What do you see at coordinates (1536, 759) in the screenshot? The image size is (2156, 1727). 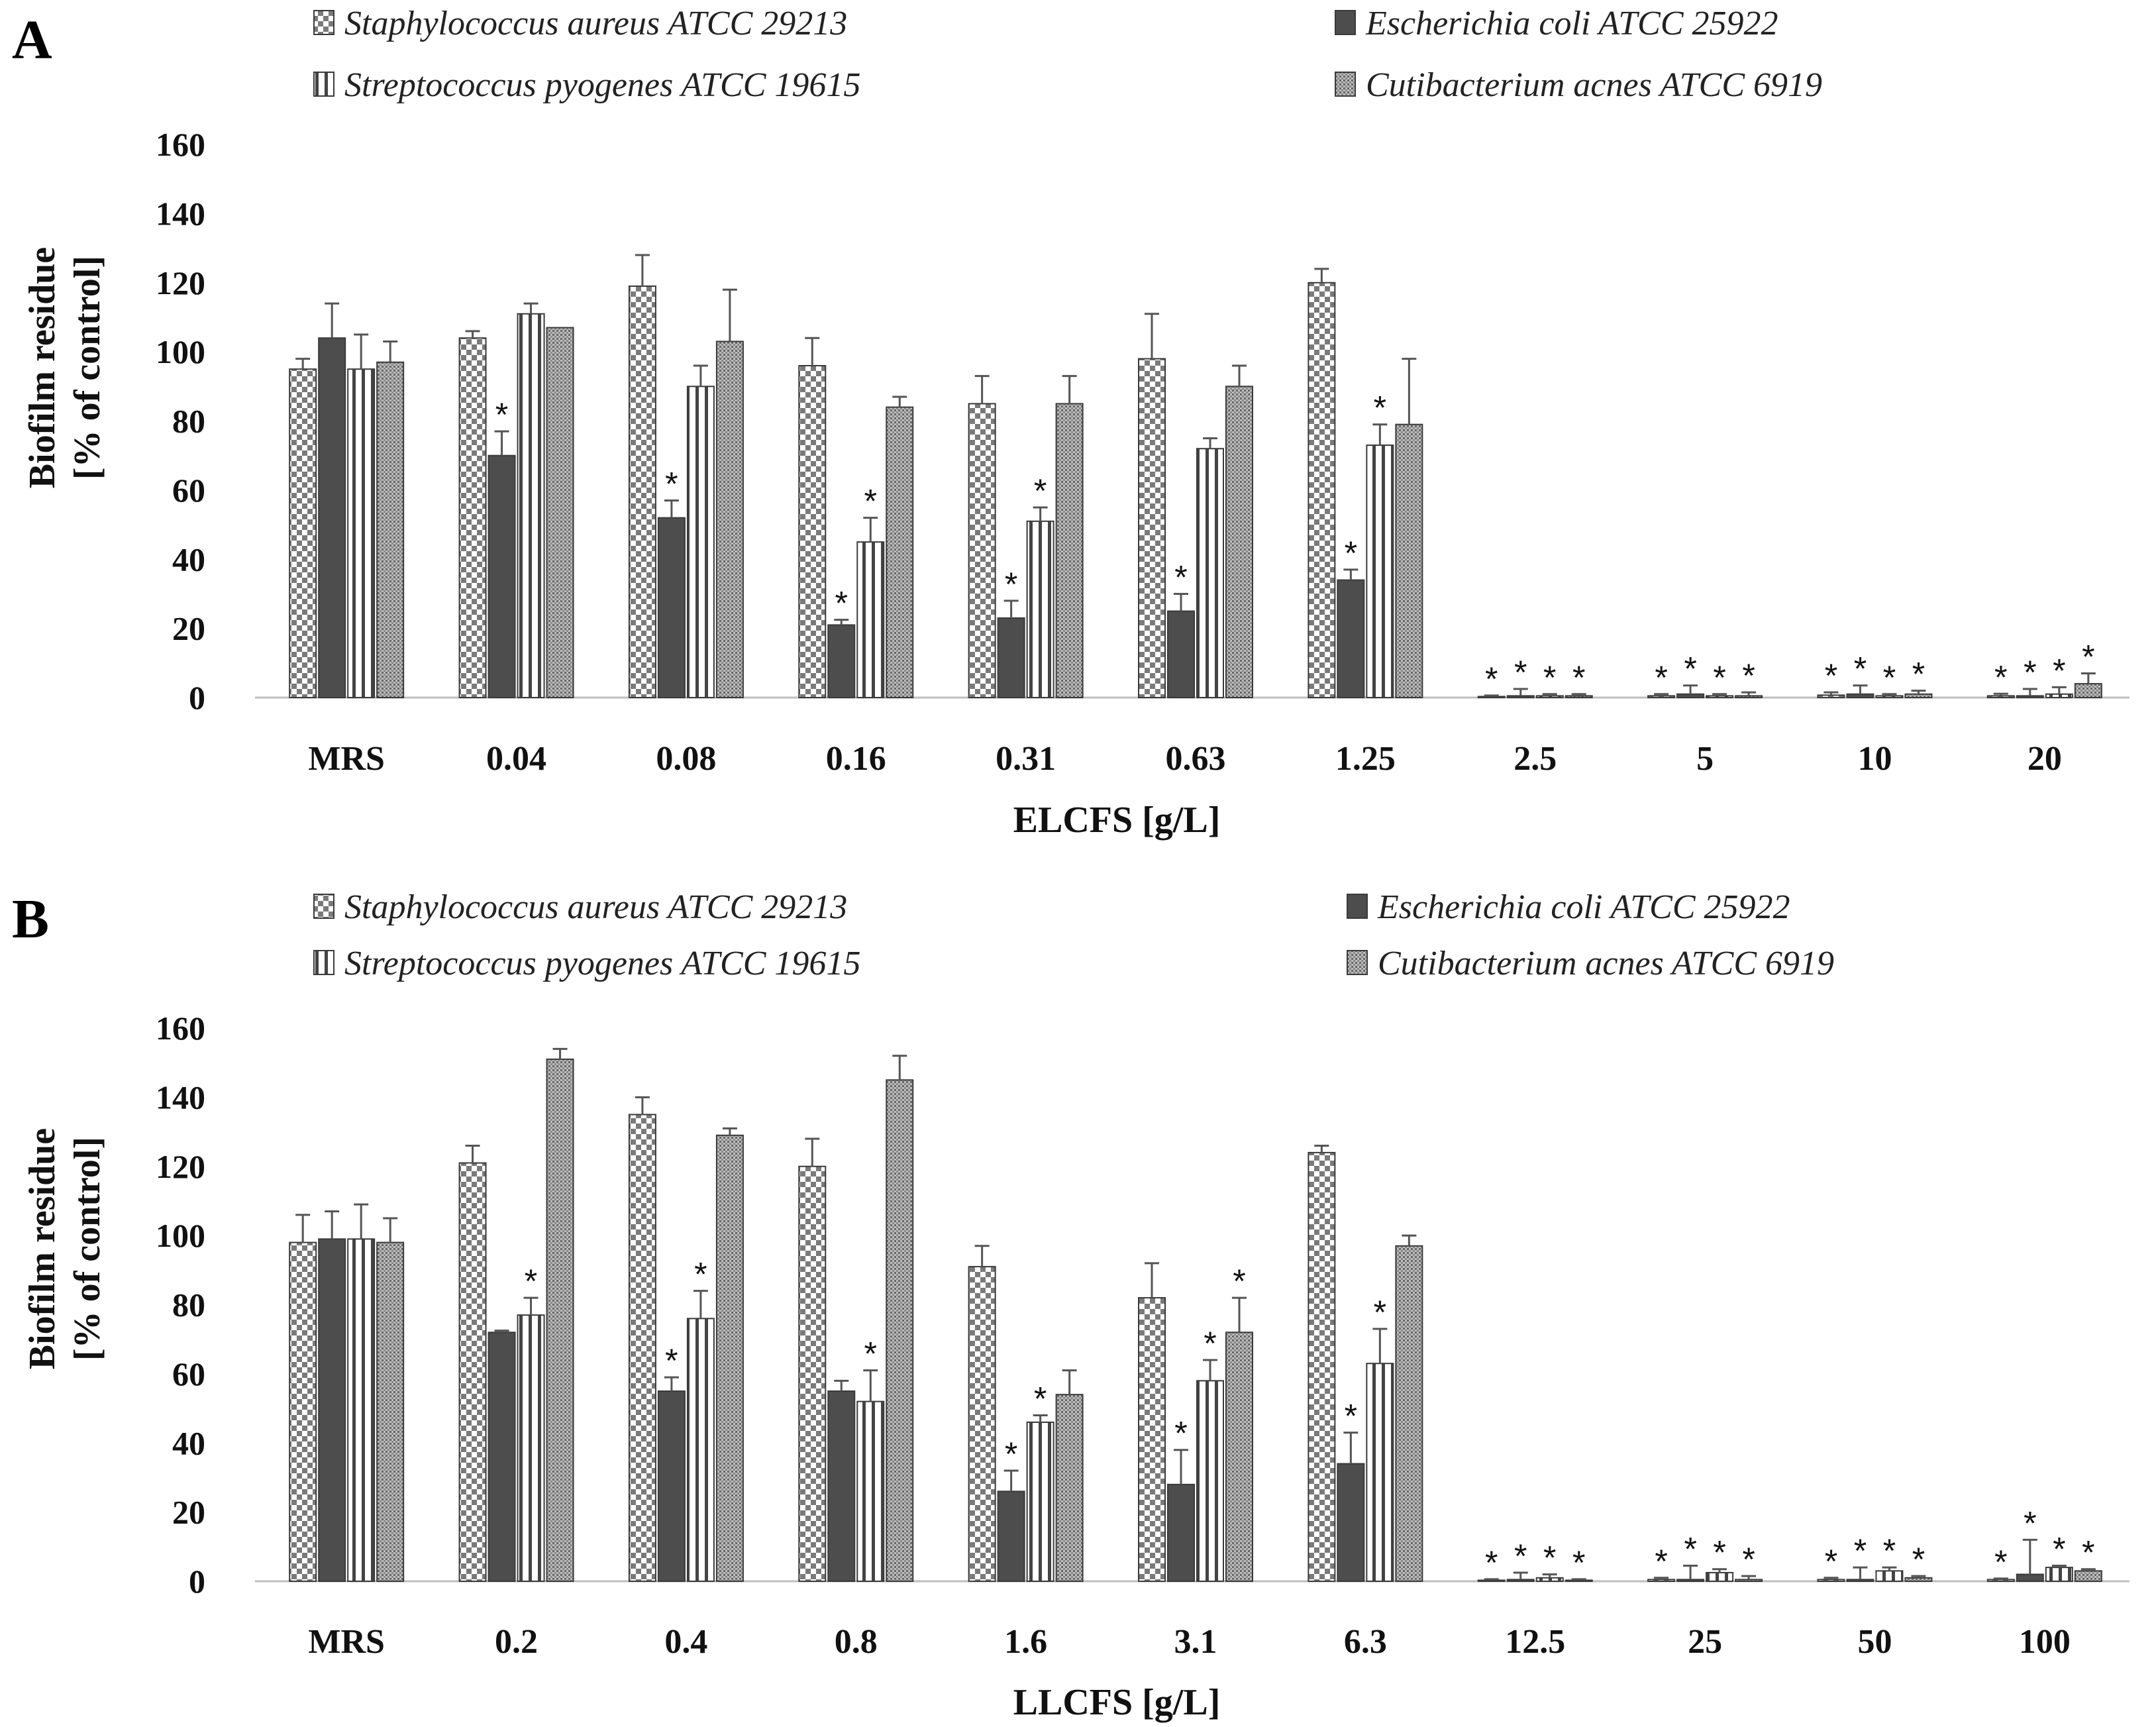 I see `x-tick-label: 2.5` at bounding box center [1536, 759].